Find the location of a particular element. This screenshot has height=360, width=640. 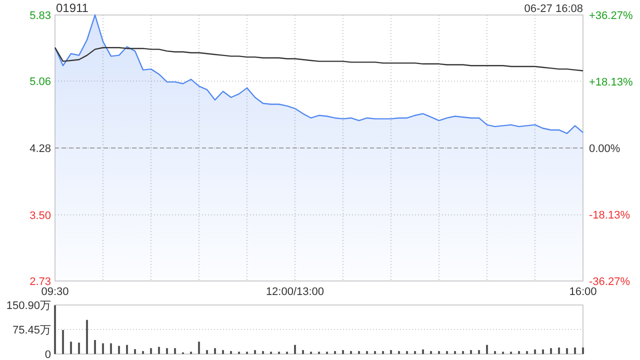

line-series is located at coordinates (319, 59).